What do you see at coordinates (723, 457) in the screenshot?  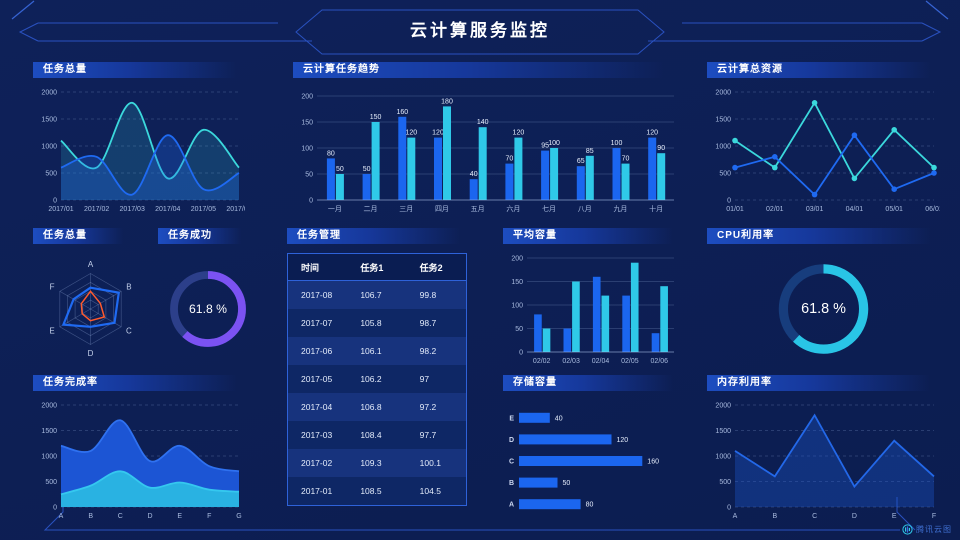 I see `svg-text: 1000` at bounding box center [723, 457].